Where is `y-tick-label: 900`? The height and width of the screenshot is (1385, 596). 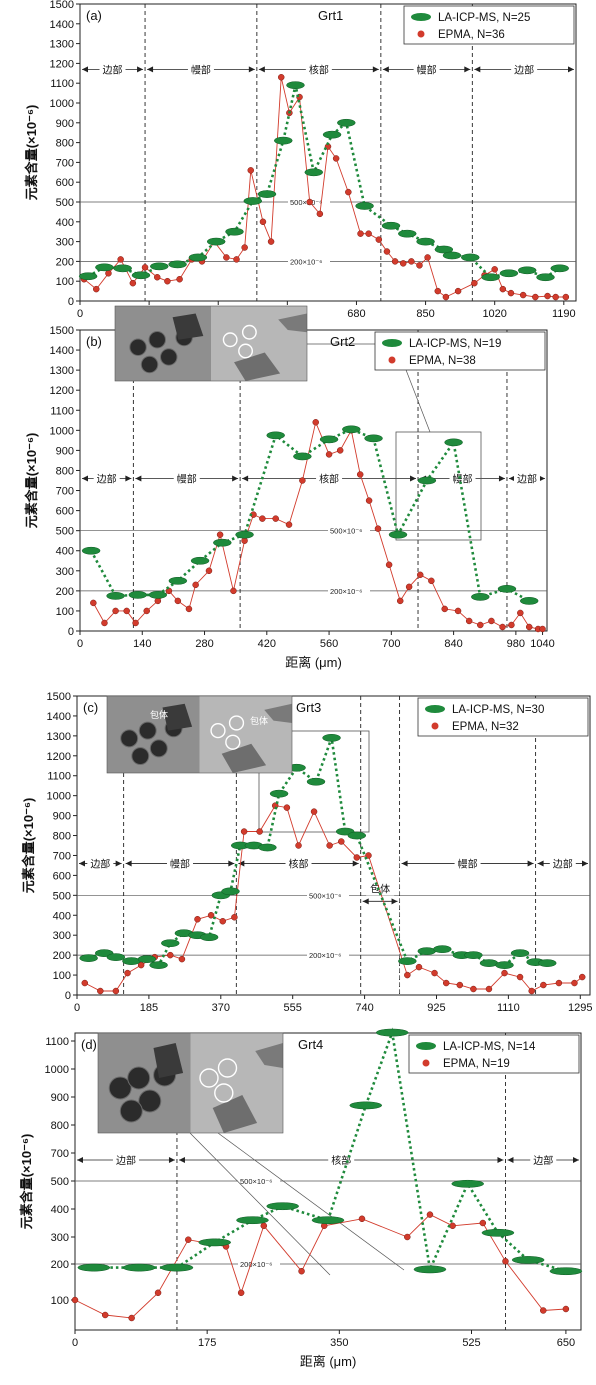
y-tick-label: 900 is located at coordinates (65, 124).